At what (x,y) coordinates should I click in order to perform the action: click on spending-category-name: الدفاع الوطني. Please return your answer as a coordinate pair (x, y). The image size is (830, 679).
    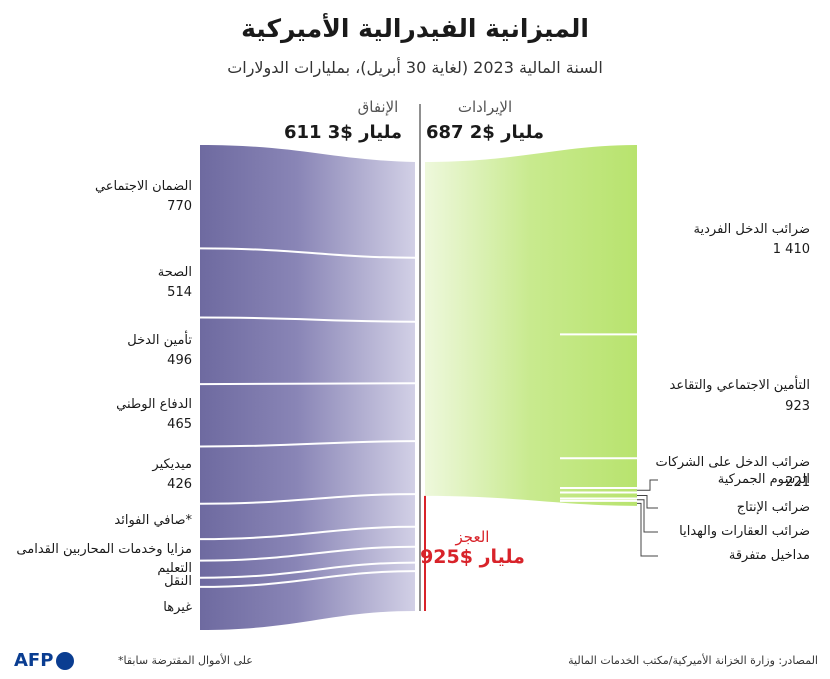
    Looking at the image, I should click on (154, 405).